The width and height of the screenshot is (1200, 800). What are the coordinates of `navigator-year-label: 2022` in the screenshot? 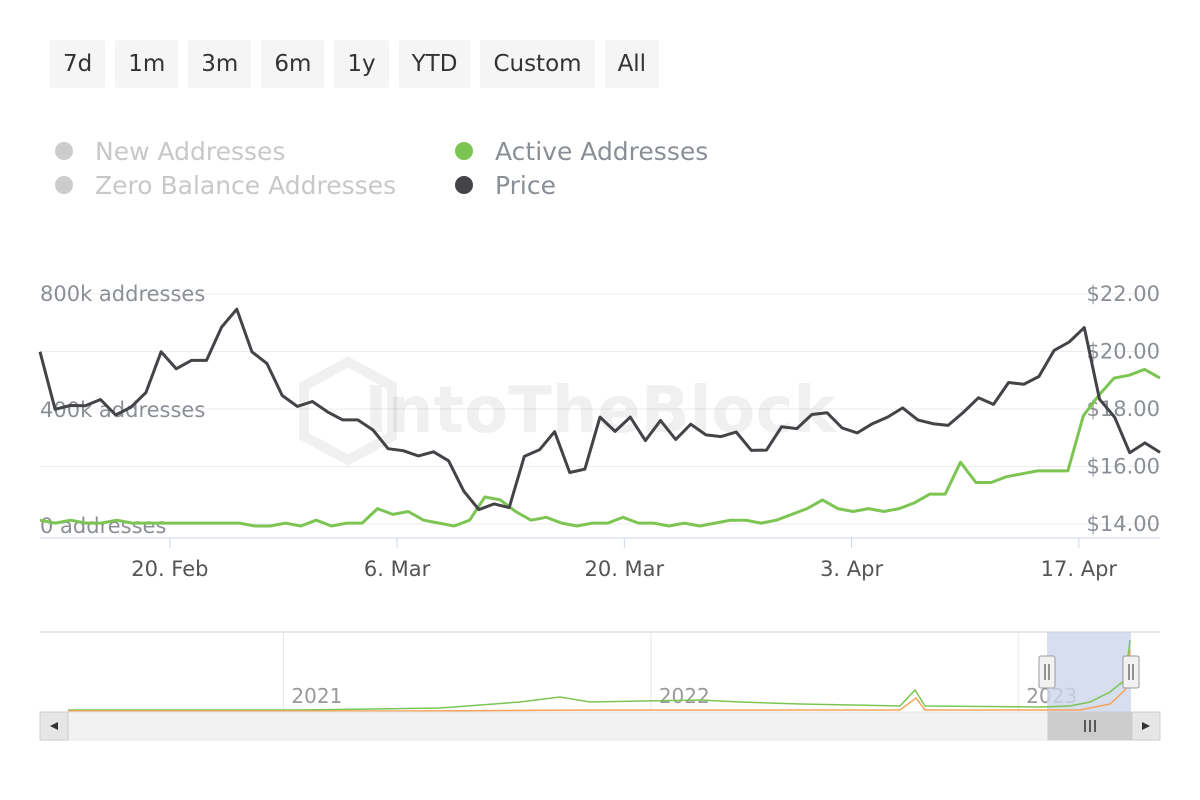 It's located at (684, 696).